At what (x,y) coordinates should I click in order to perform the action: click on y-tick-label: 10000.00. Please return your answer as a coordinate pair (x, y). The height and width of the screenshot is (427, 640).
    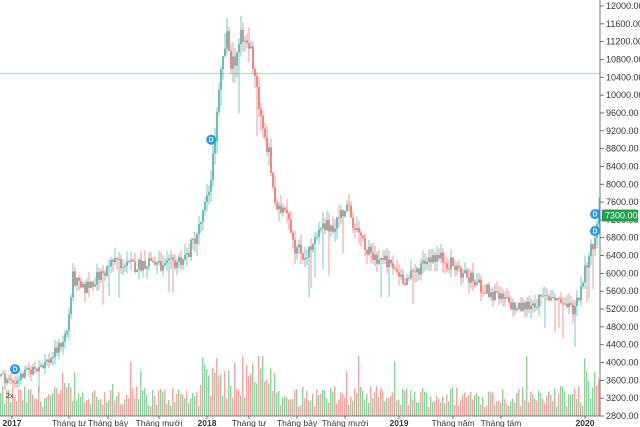
    Looking at the image, I should click on (623, 95).